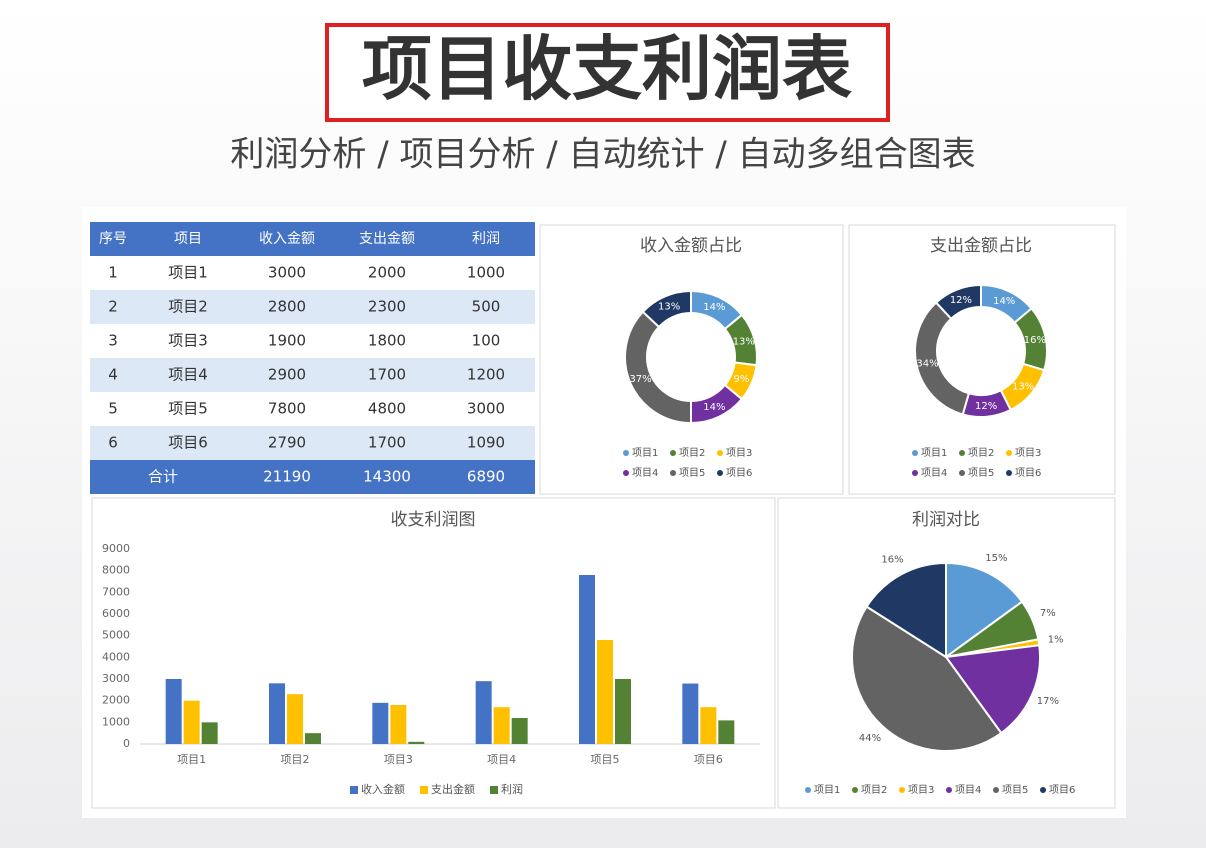 This screenshot has height=848, width=1206. I want to click on data-label: 37%, so click(640, 379).